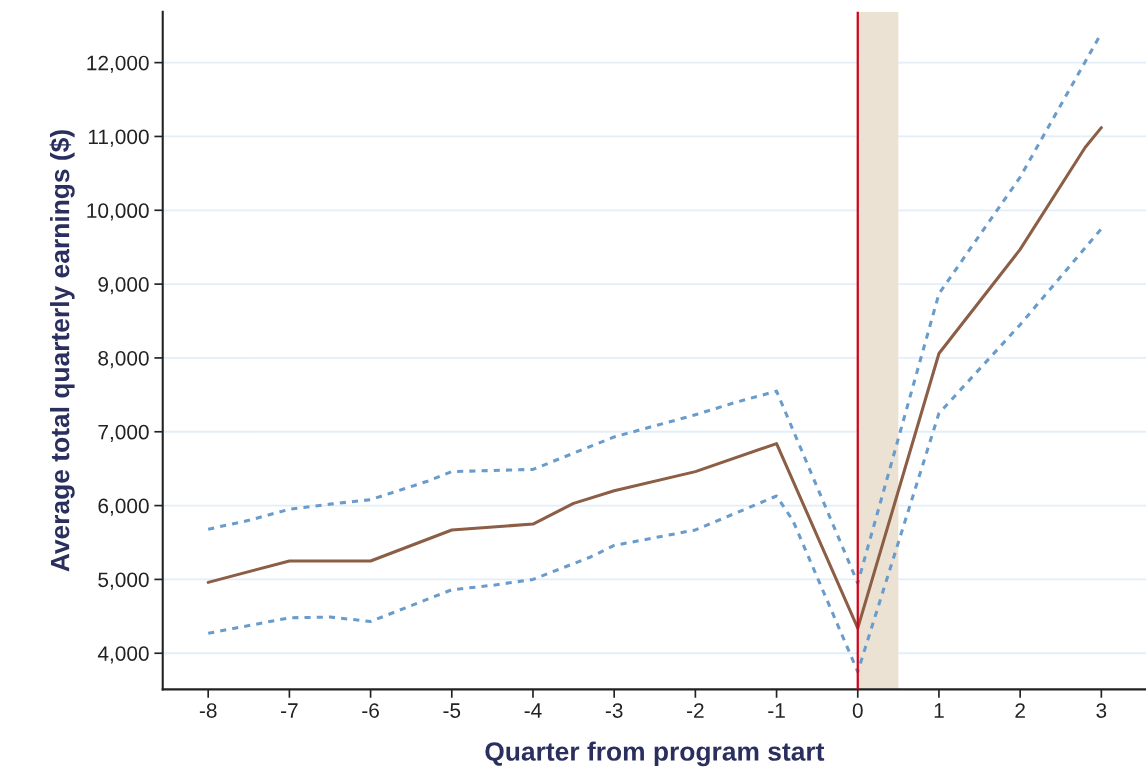 The height and width of the screenshot is (779, 1146). Describe the element at coordinates (614, 710) in the screenshot. I see `x-tick-label: -3` at that location.